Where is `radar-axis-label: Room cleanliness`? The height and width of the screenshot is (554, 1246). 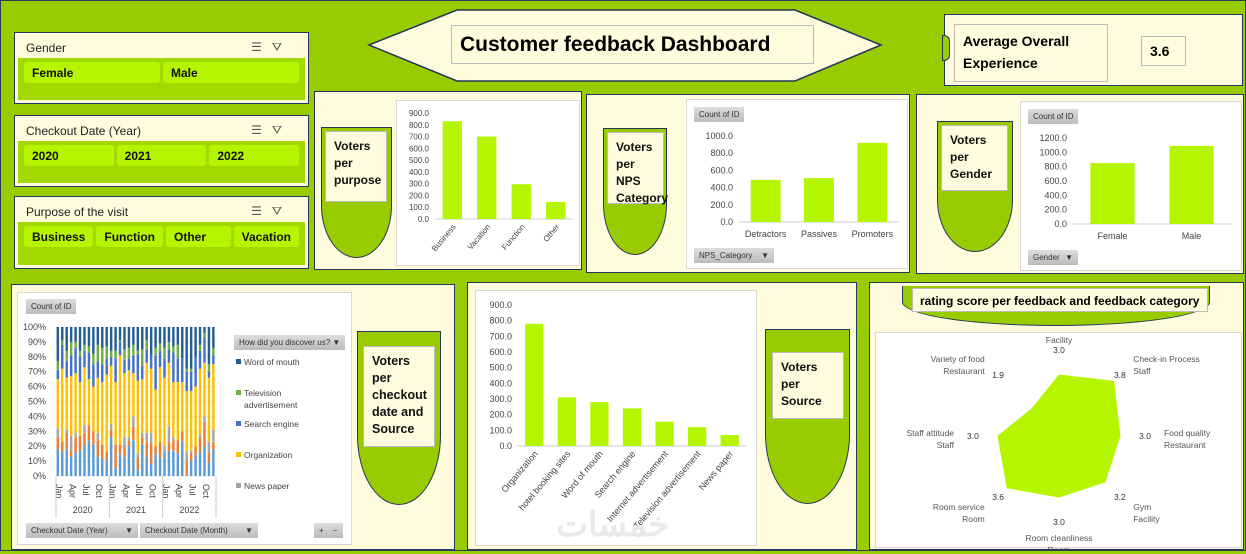
radar-axis-label: Room cleanliness is located at coordinates (1058, 538).